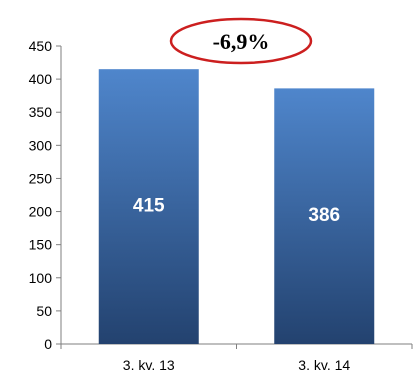  Describe the element at coordinates (41, 212) in the screenshot. I see `y-tick-label: 200` at that location.